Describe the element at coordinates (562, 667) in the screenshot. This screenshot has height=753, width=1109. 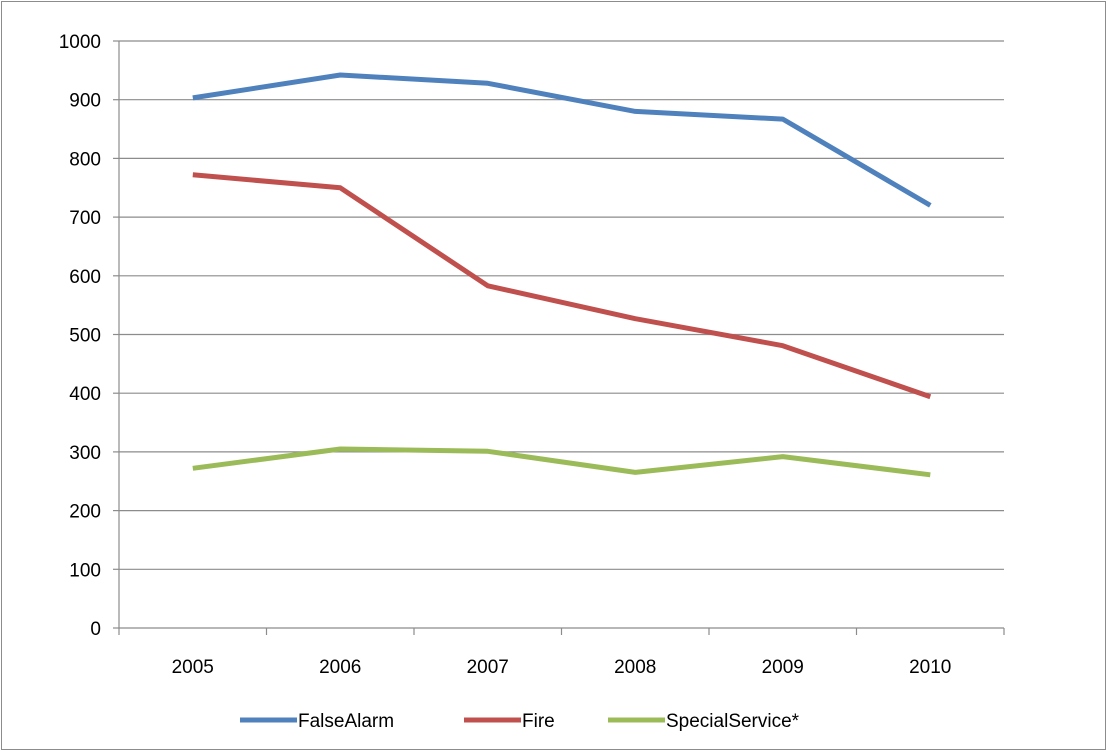
I see `x-axis-tick-labels: 2005 2006 2007 2008 2009 2010` at that location.